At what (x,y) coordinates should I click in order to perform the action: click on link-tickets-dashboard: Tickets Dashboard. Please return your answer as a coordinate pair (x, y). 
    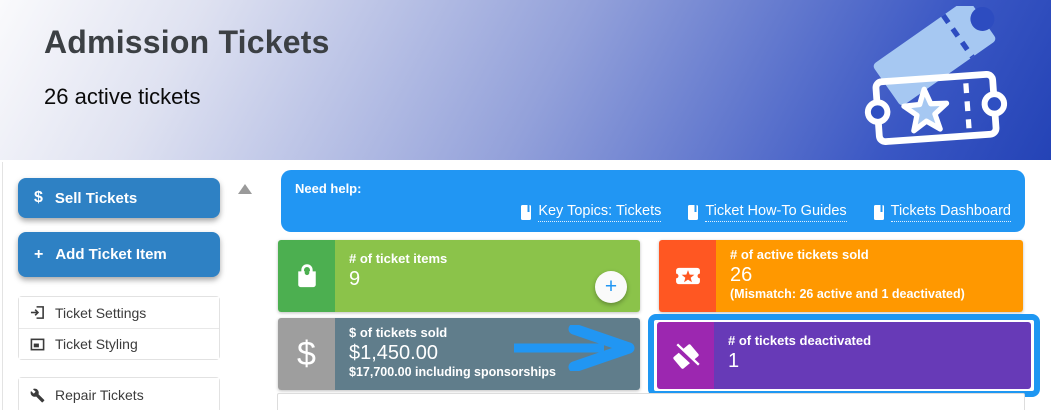
    Looking at the image, I should click on (942, 212).